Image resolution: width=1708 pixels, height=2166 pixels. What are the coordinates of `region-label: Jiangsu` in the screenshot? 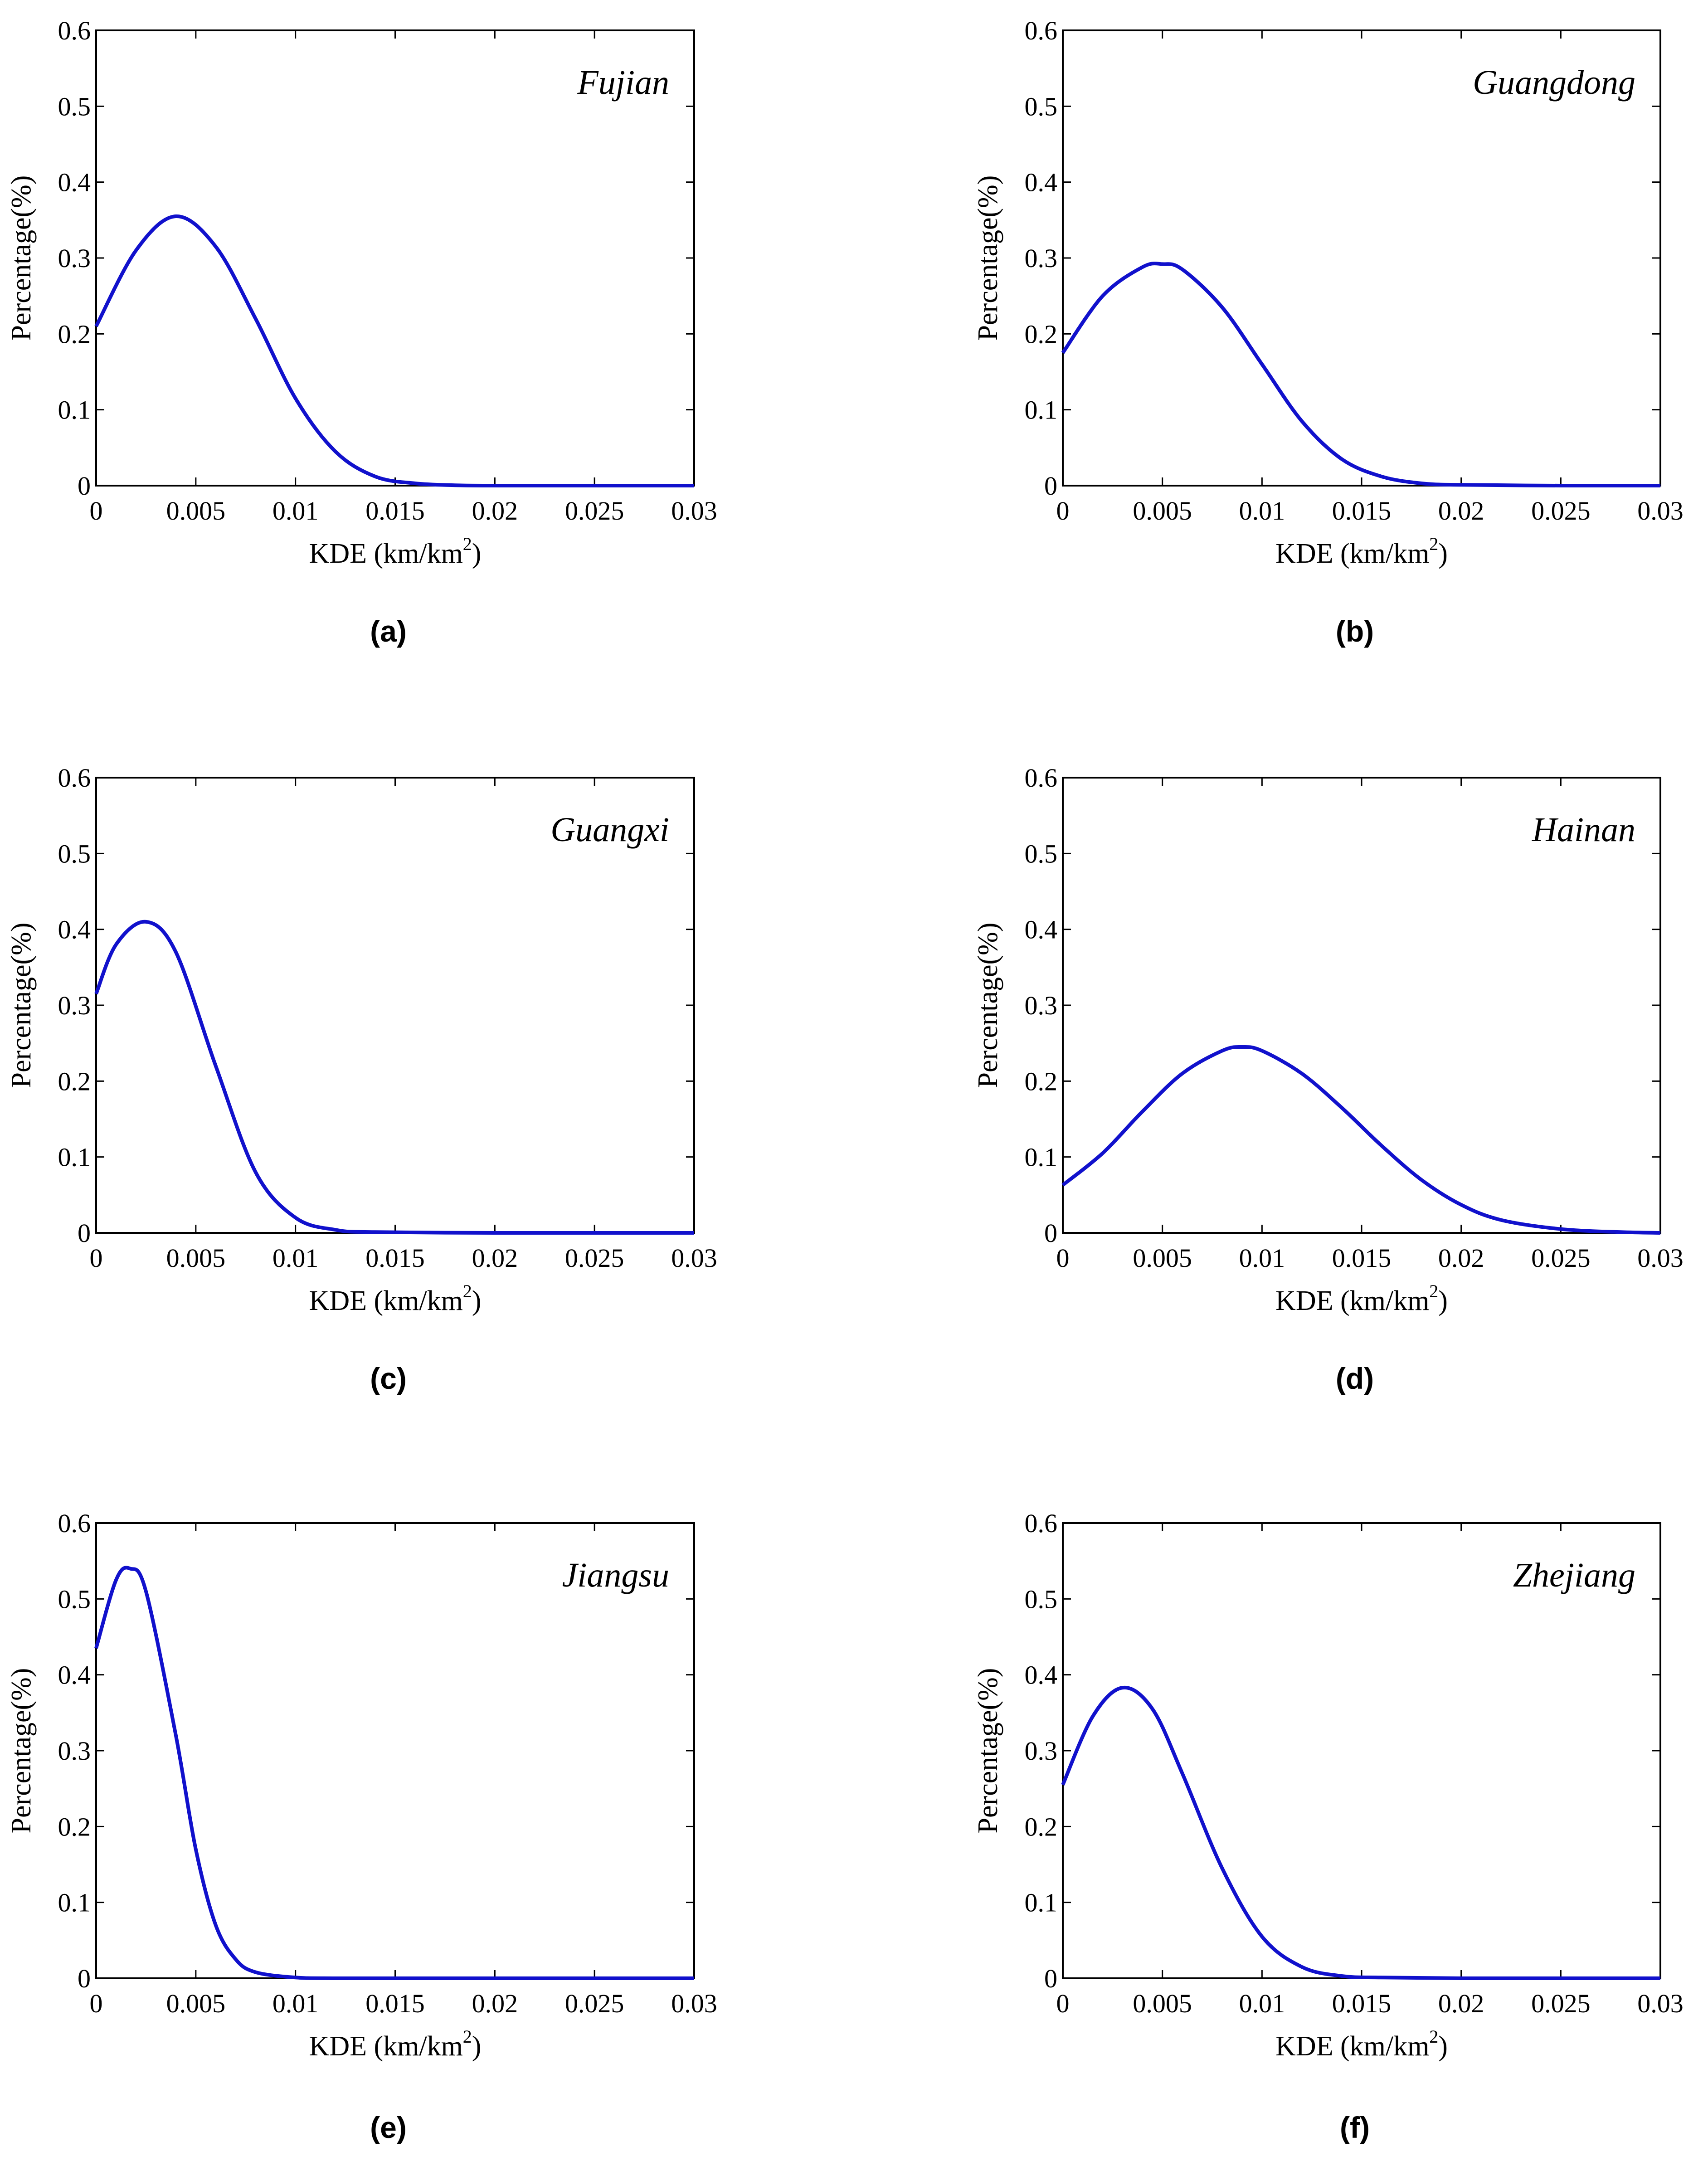 It's located at (615, 1575).